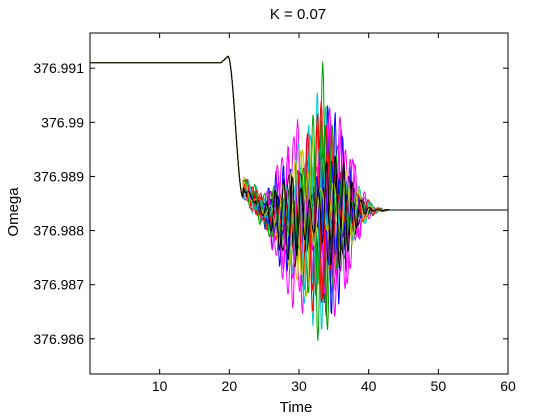 Image resolution: width=560 pixels, height=420 pixels. Describe the element at coordinates (230, 386) in the screenshot. I see `x-tick-label: 20` at that location.